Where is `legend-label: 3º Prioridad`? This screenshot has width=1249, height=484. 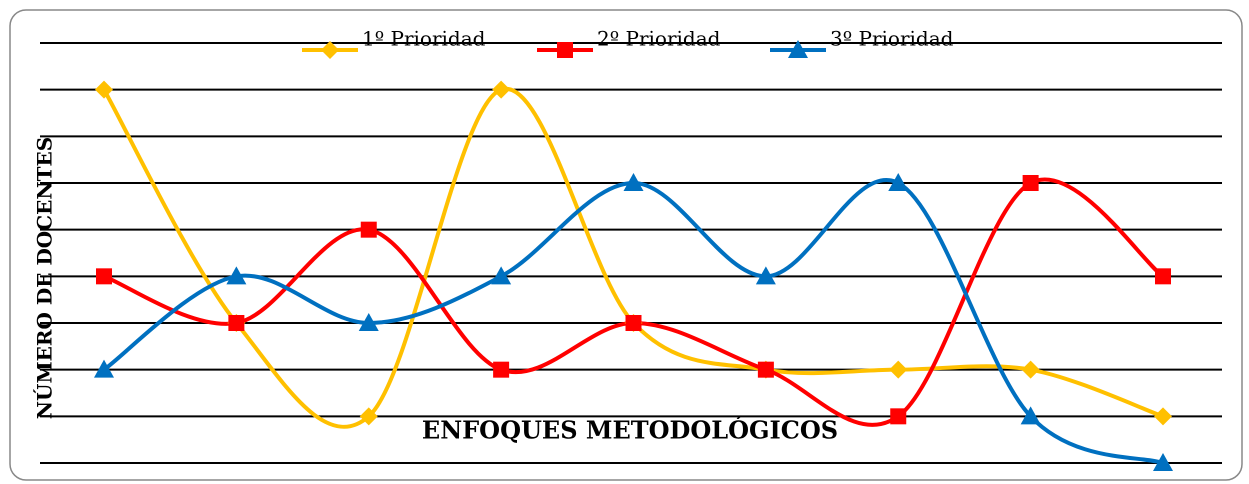 legend-label: 3º Prioridad is located at coordinates (892, 39).